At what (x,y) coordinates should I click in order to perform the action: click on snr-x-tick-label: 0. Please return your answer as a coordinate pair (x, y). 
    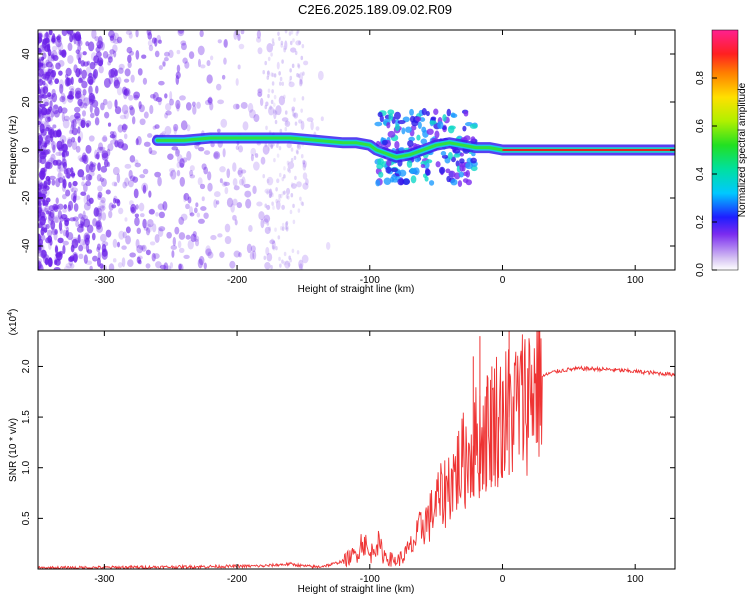
    Looking at the image, I should click on (503, 579).